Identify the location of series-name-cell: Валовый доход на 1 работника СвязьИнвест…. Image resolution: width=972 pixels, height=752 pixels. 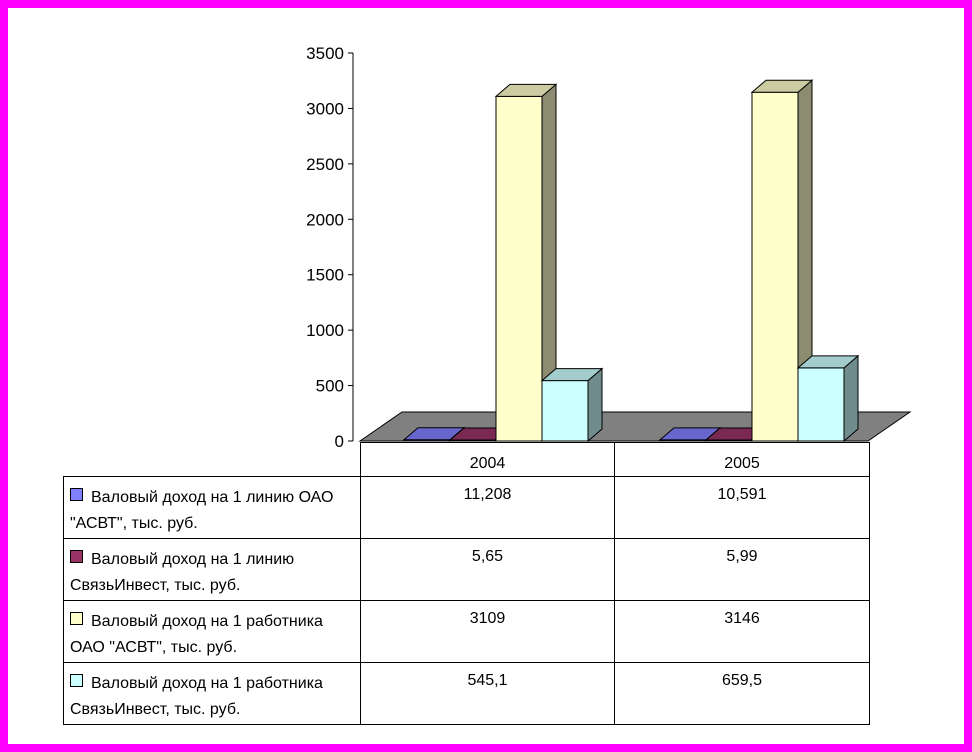
(212, 693).